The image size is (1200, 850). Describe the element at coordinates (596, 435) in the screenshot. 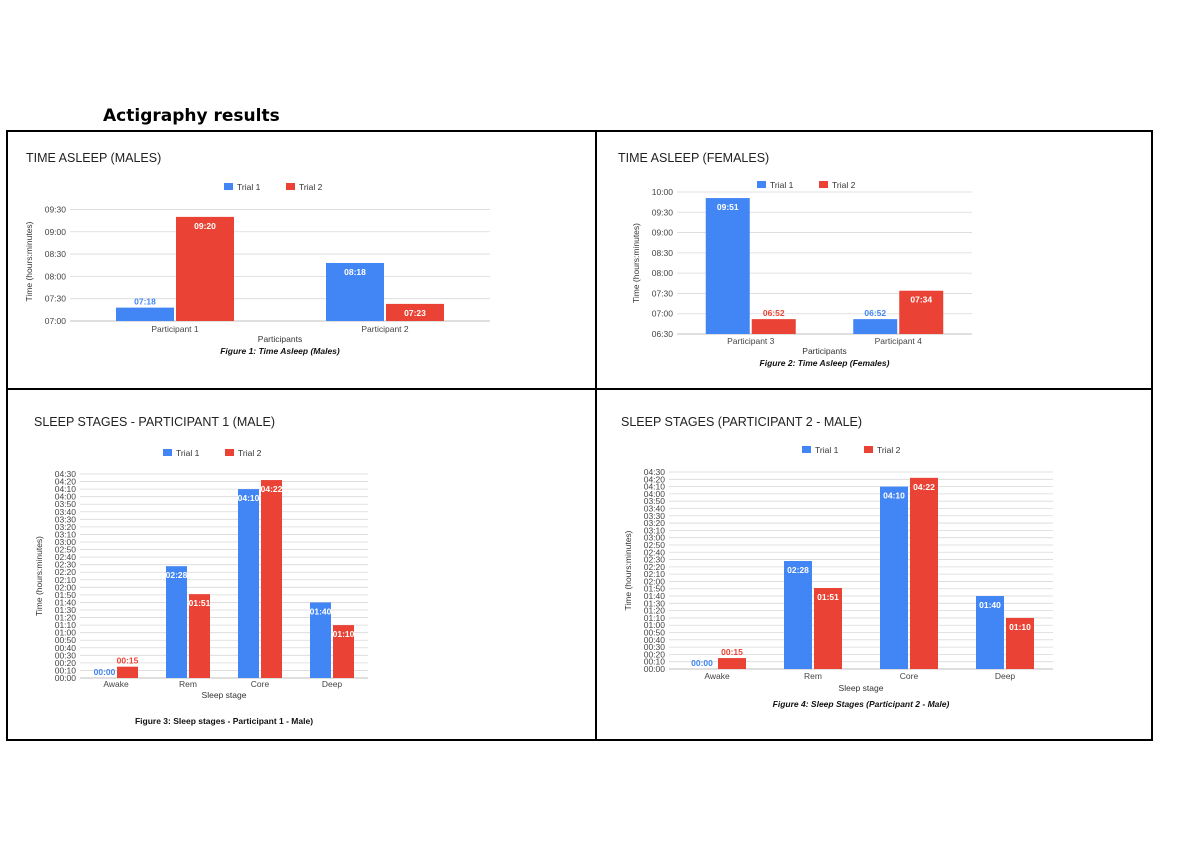

I see `grid-divider-vertical` at that location.